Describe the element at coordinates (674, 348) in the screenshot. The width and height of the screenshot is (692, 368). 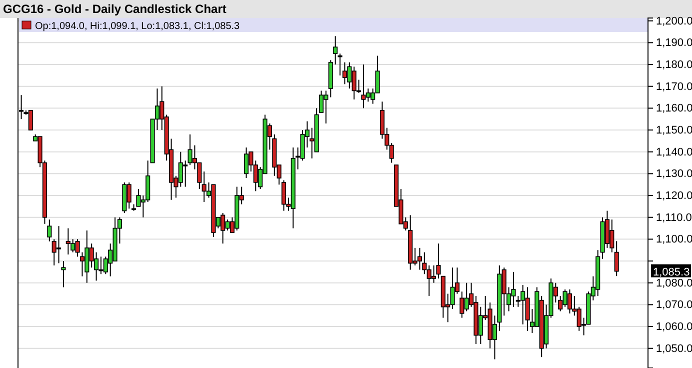
I see `y-tick-label: 1,050.0` at that location.